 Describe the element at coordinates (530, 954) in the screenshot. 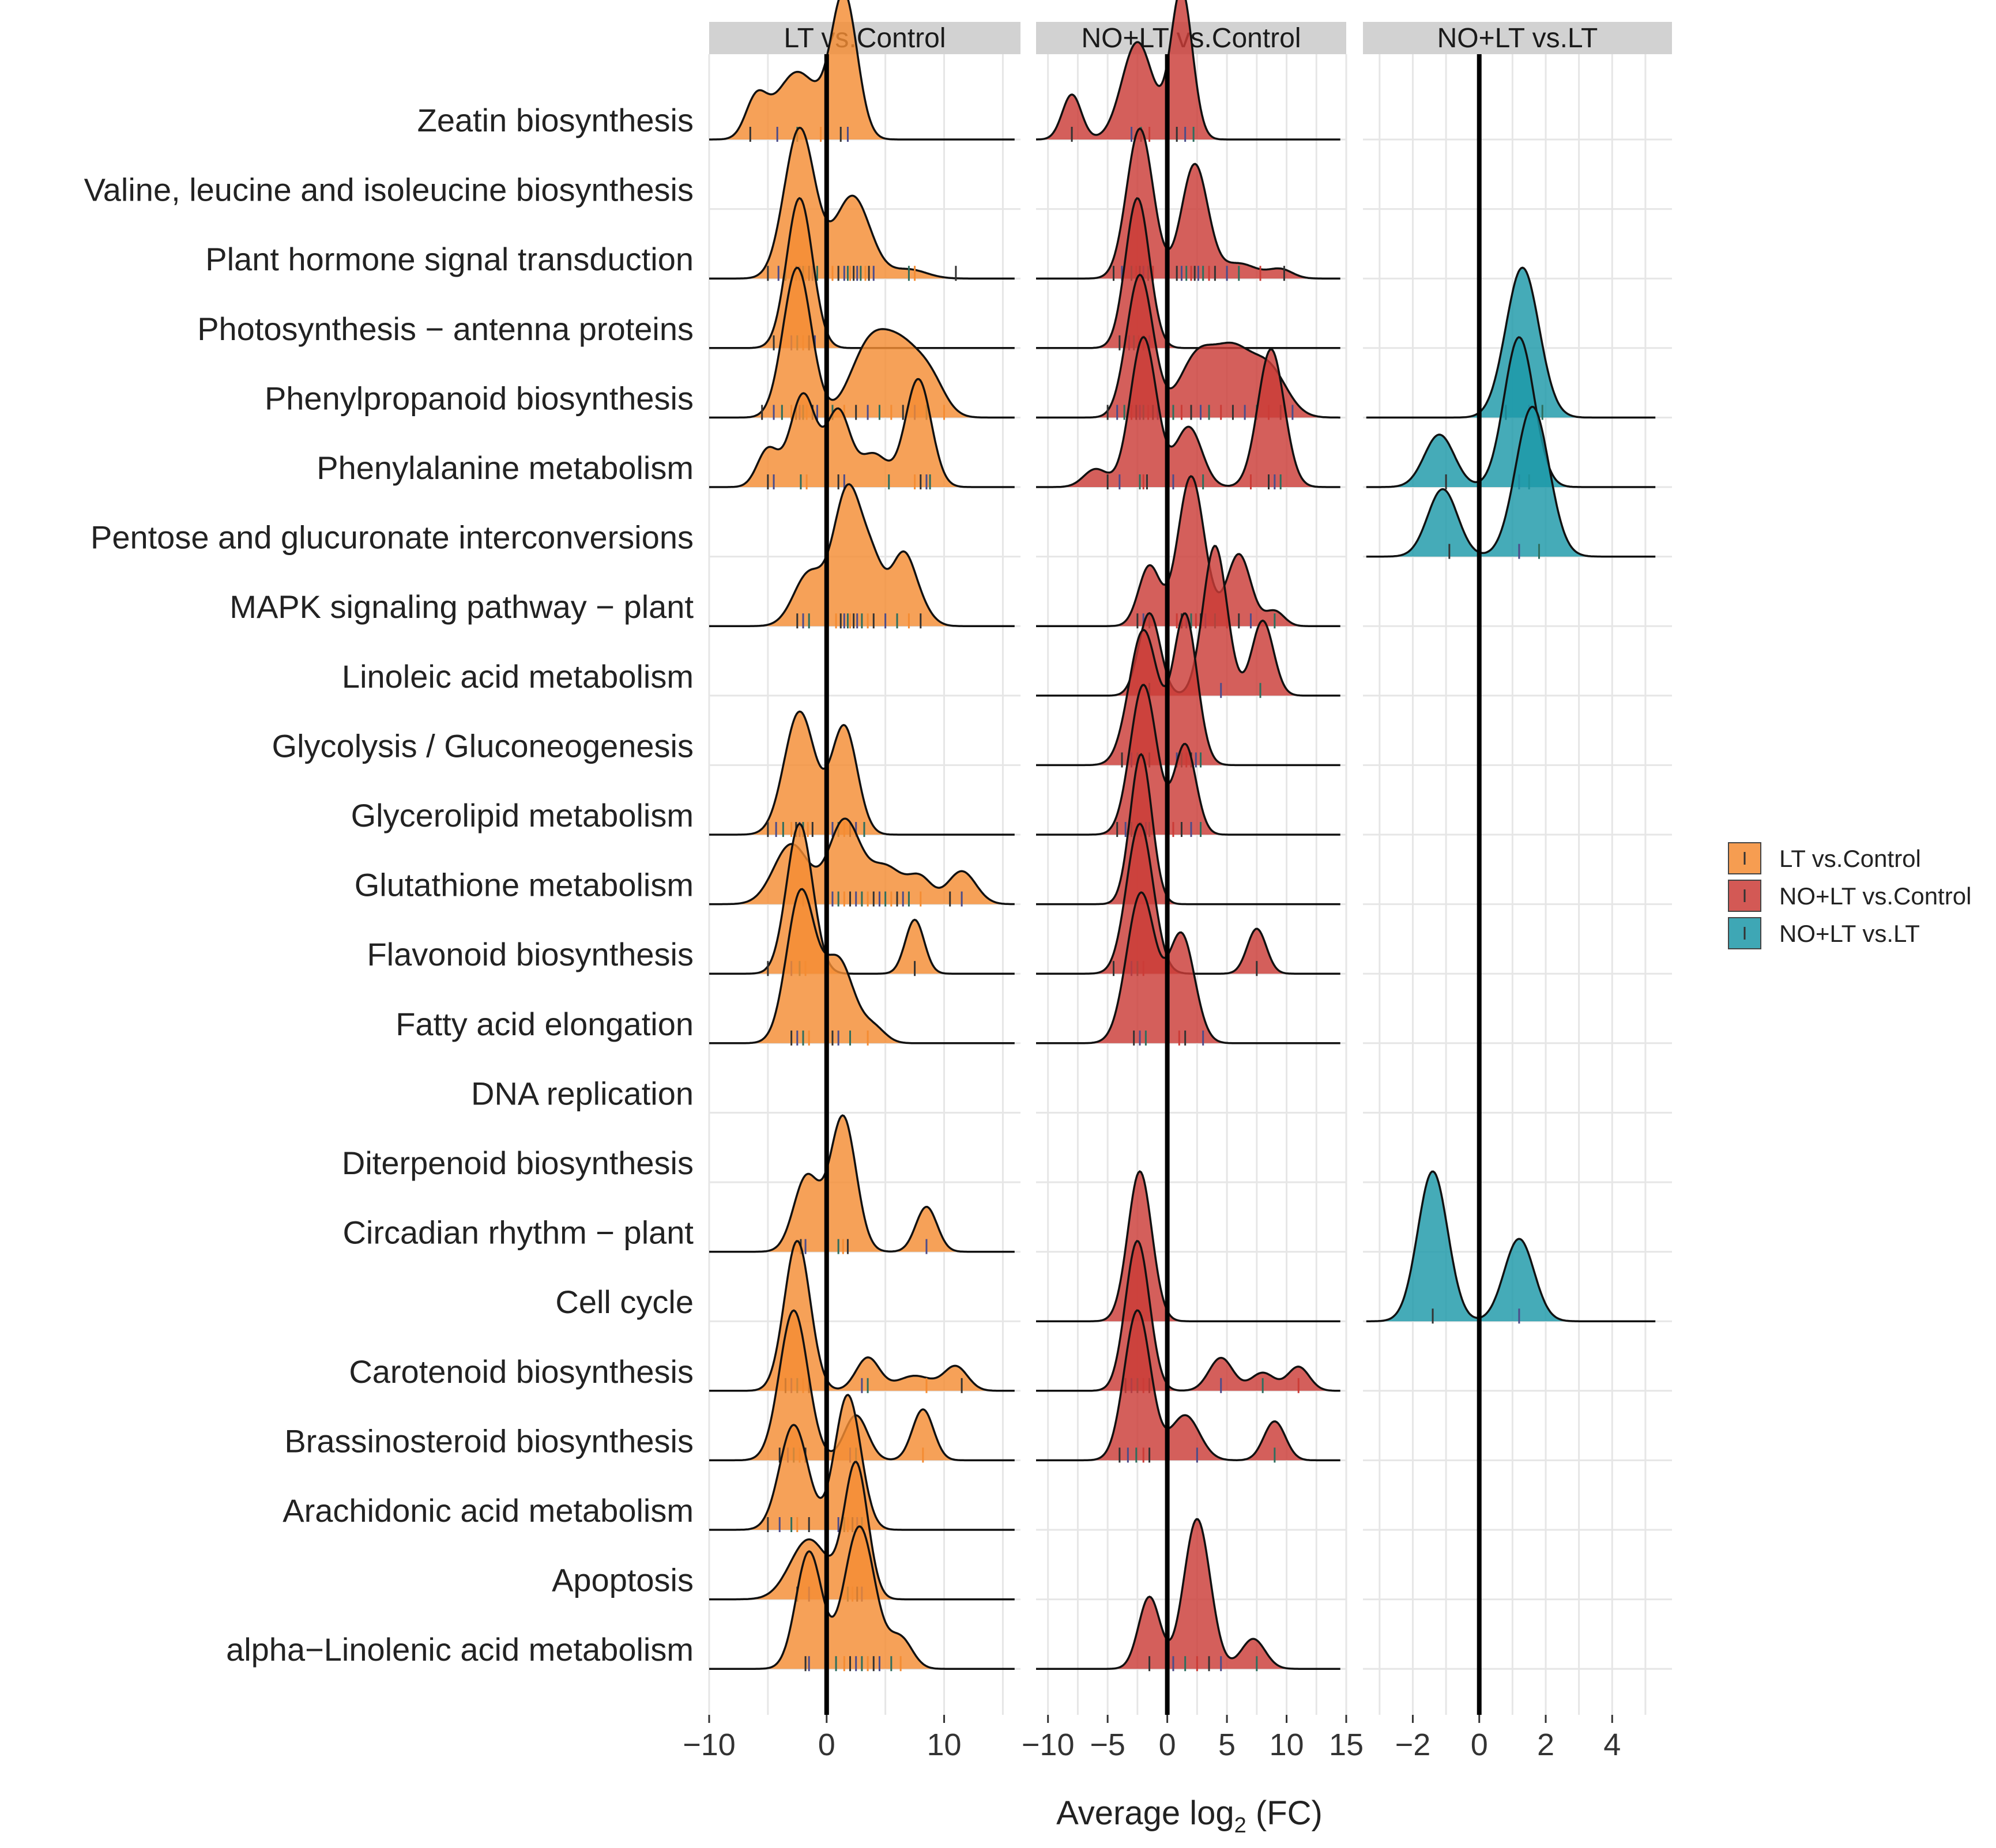

I see `pathway-label: Flavonoid biosynthesis` at that location.